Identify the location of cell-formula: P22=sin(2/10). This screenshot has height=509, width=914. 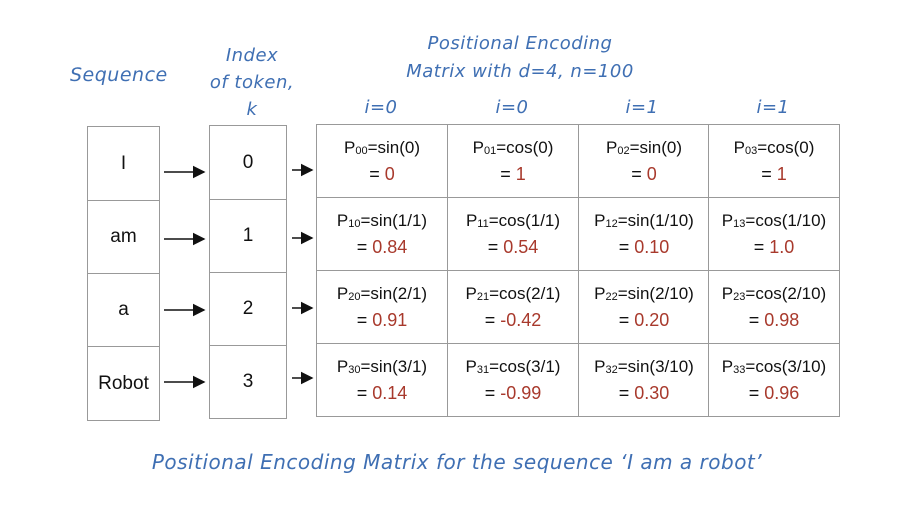
(644, 295).